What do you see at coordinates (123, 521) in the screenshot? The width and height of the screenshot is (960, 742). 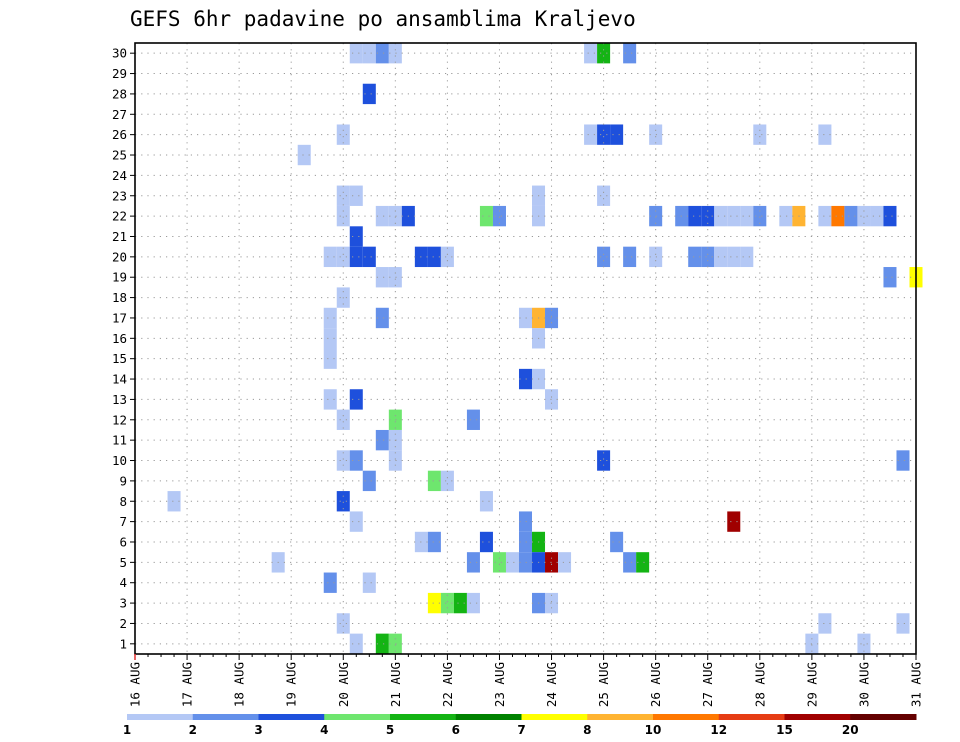 I see `y-tick-label: 7` at bounding box center [123, 521].